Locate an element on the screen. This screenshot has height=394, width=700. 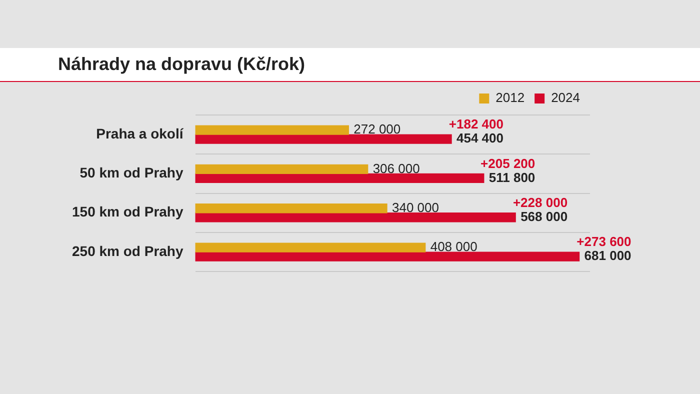
legend-label: 2012 is located at coordinates (510, 98).